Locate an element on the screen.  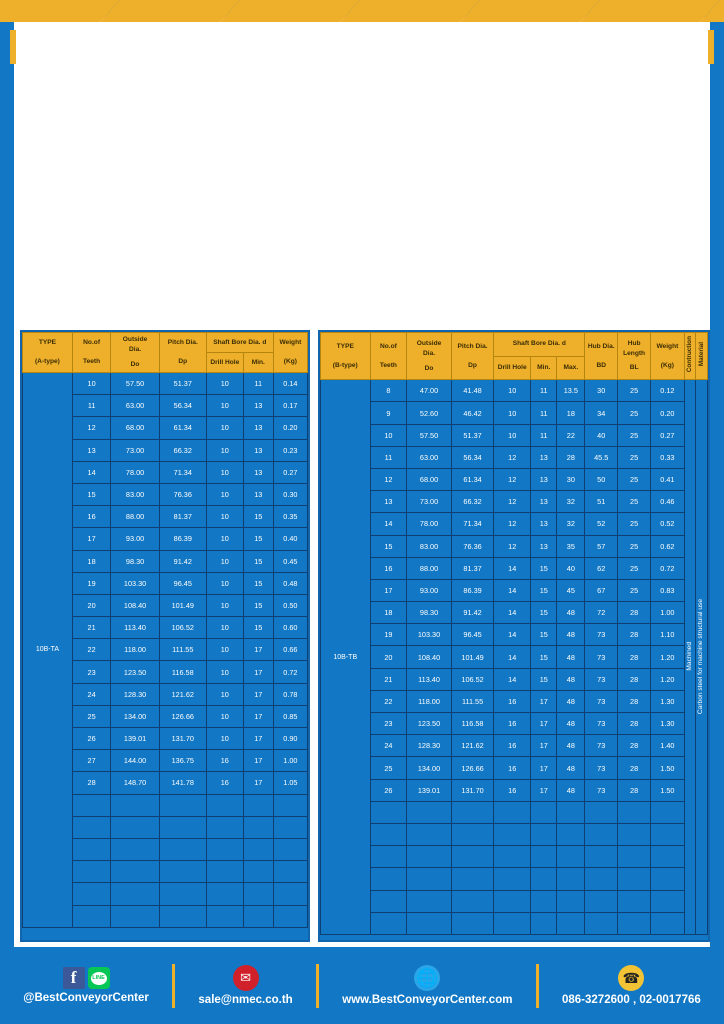
footer-website: 🌐 www.BestConveyorCenter.com is located at coordinates (427, 985).